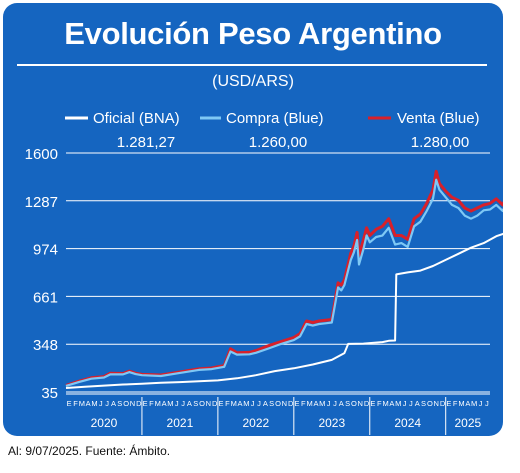 This screenshot has height=473, width=520. I want to click on y-tick-label: 1600, so click(41, 154).